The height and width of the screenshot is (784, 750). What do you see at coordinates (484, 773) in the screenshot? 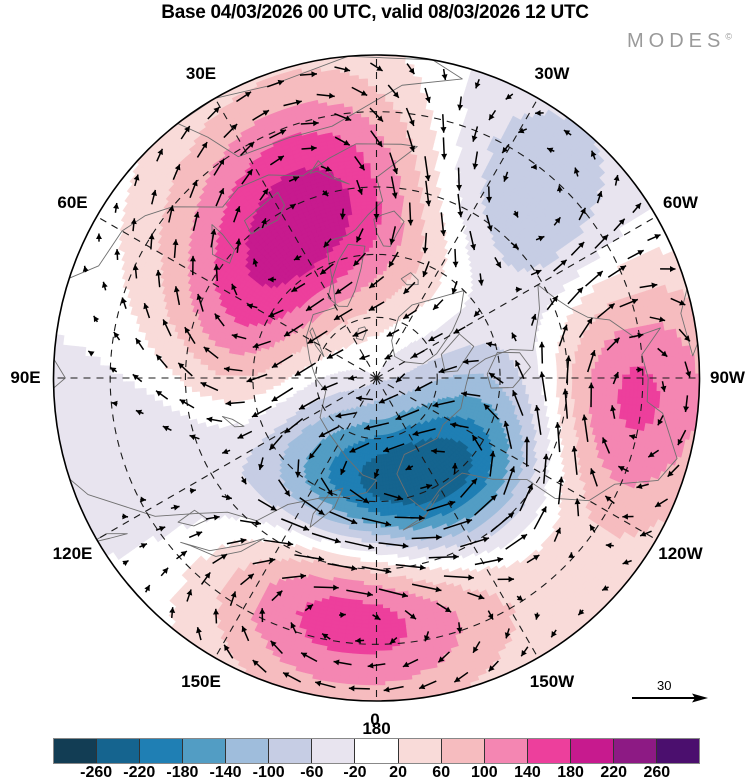
I see `colorbar-tick-label: 100` at bounding box center [484, 773].